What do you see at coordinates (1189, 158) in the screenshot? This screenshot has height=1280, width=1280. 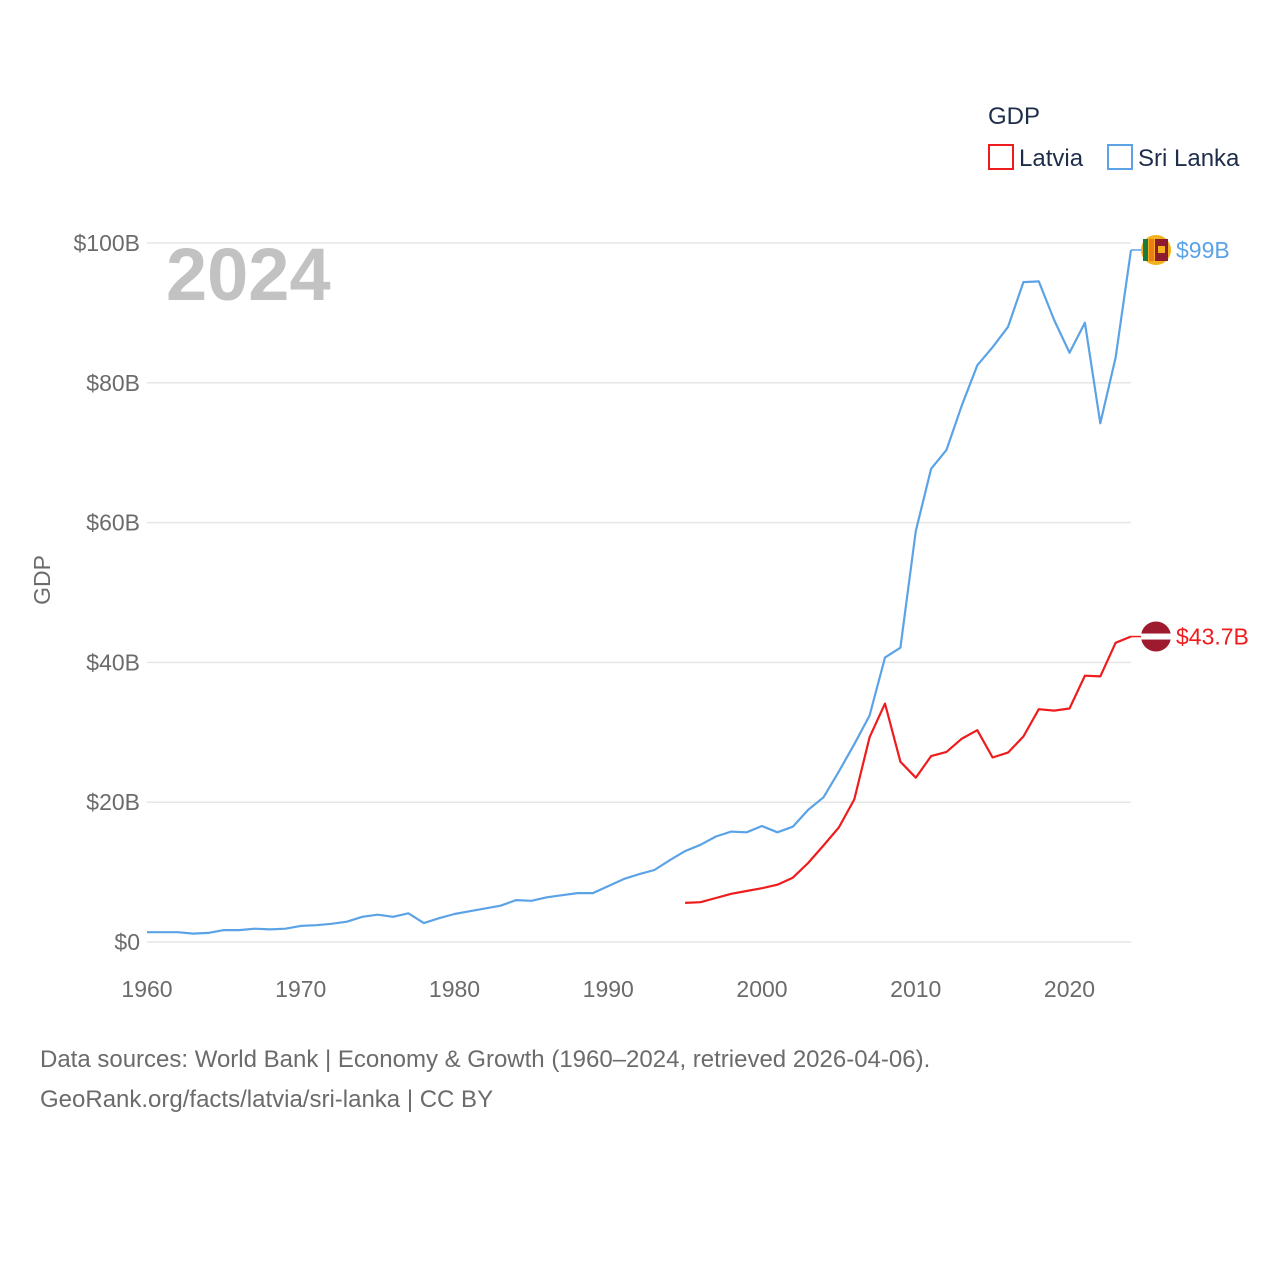 I see `legend-label-sri-lanka: Sri Lanka` at bounding box center [1189, 158].